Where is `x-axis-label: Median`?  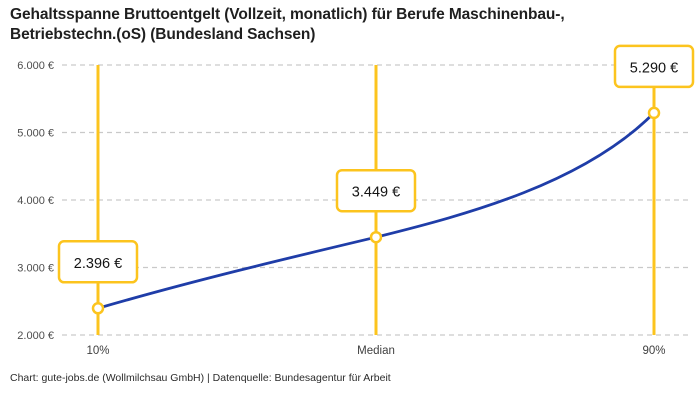 x-axis-label: Median is located at coordinates (376, 351).